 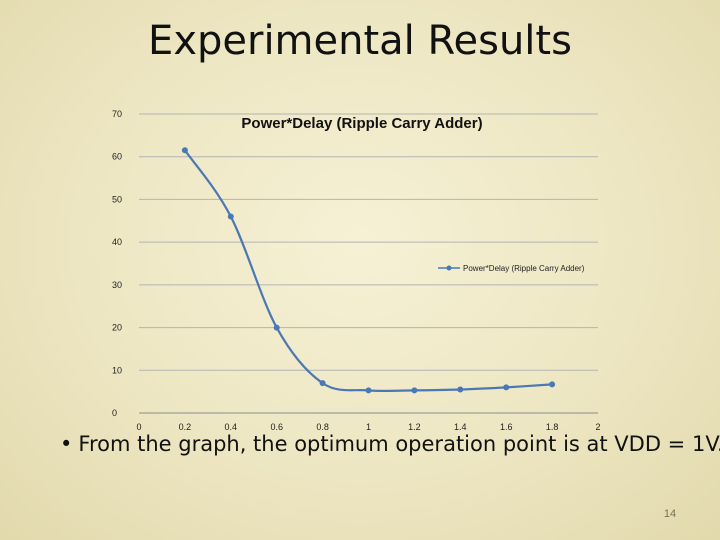 I want to click on x-tick-label: 0.8, so click(x=322, y=427).